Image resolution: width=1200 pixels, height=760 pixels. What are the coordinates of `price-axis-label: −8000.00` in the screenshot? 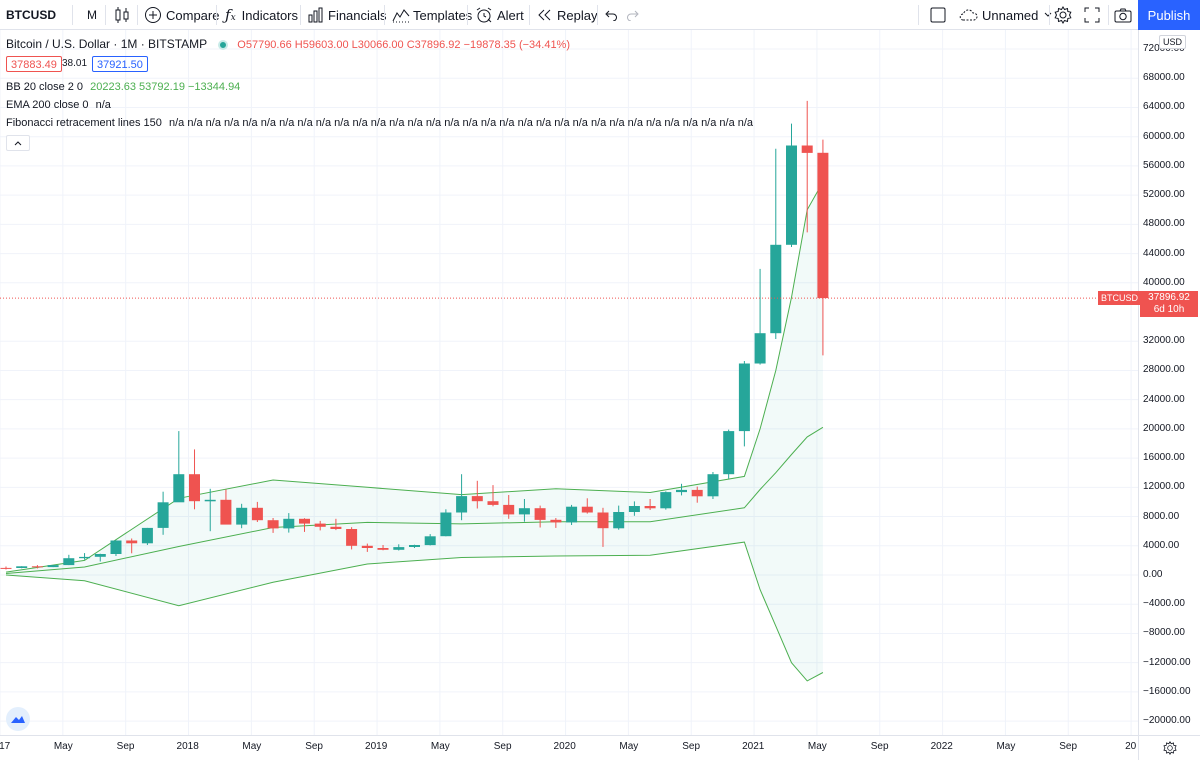 It's located at (1164, 633).